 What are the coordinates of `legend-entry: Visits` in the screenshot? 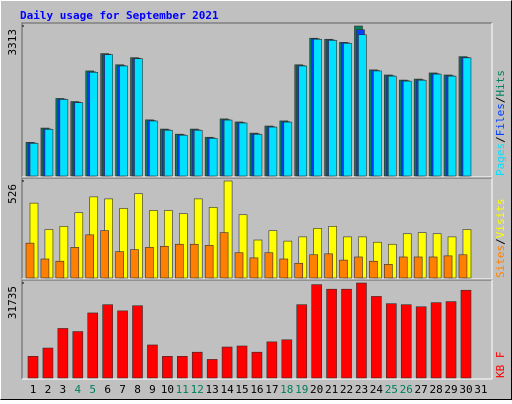 It's located at (500, 219).